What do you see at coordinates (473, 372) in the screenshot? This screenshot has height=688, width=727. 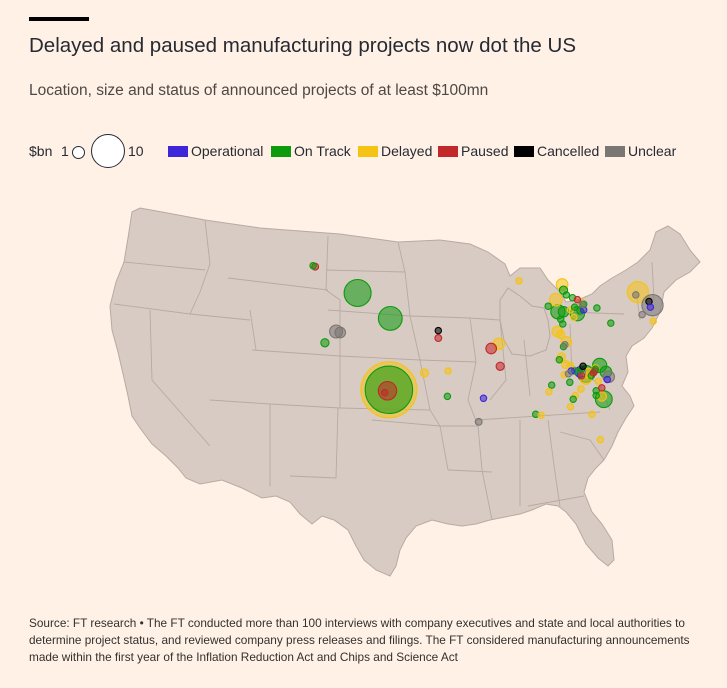 I see `border-mo-east` at bounding box center [473, 372].